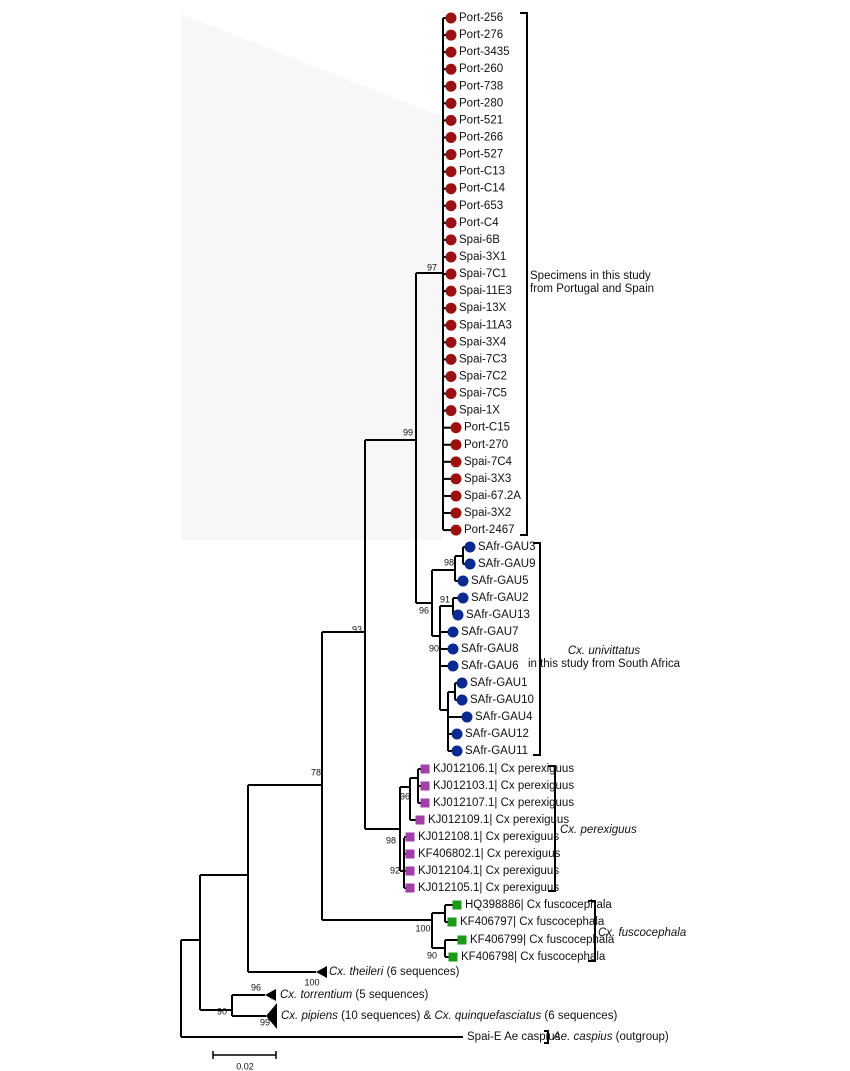 The height and width of the screenshot is (1071, 850). What do you see at coordinates (488, 837) in the screenshot?
I see `leaf-label: KJ012108.1| Cx perexiguus` at bounding box center [488, 837].